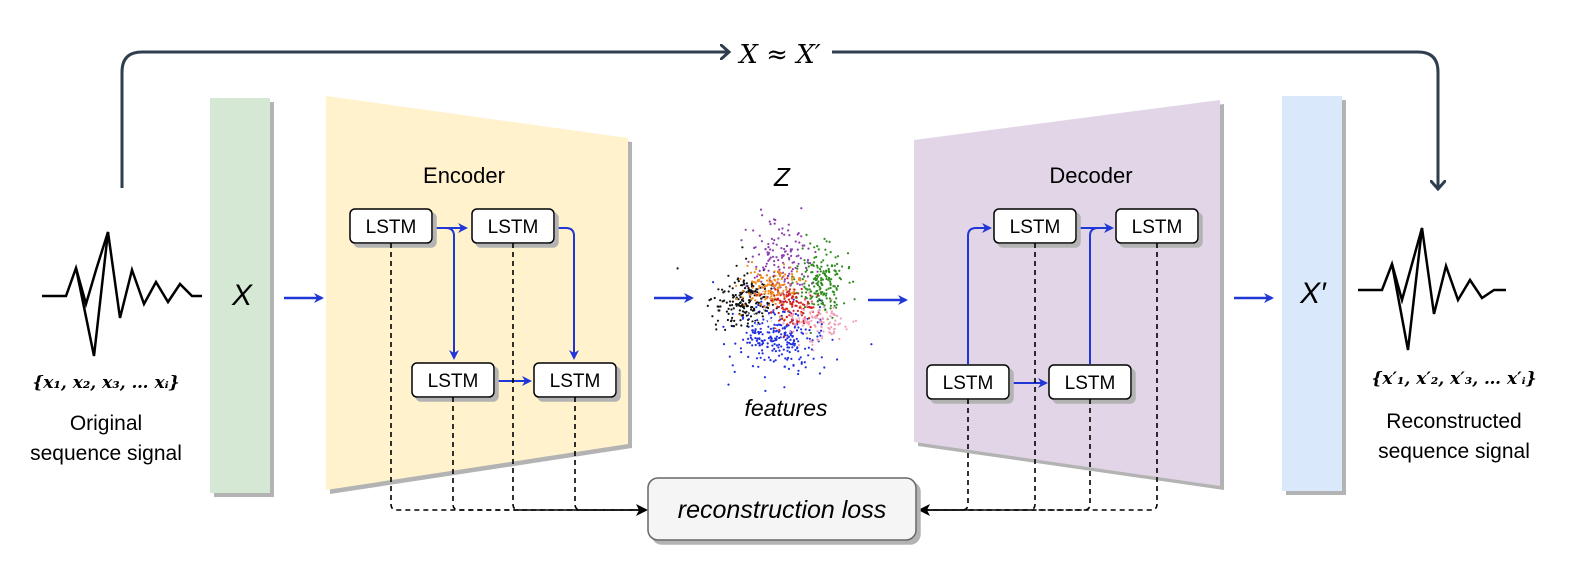 The image size is (1588, 576). What do you see at coordinates (1453, 421) in the screenshot?
I see `reconstructed-caption-line1: Reconstructed` at bounding box center [1453, 421].